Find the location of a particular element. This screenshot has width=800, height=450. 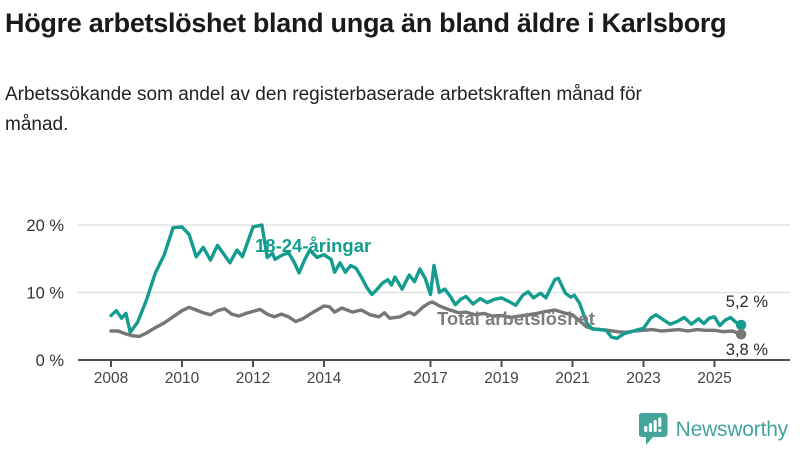

series-label-total: Total arbetslöshet is located at coordinates (516, 318).